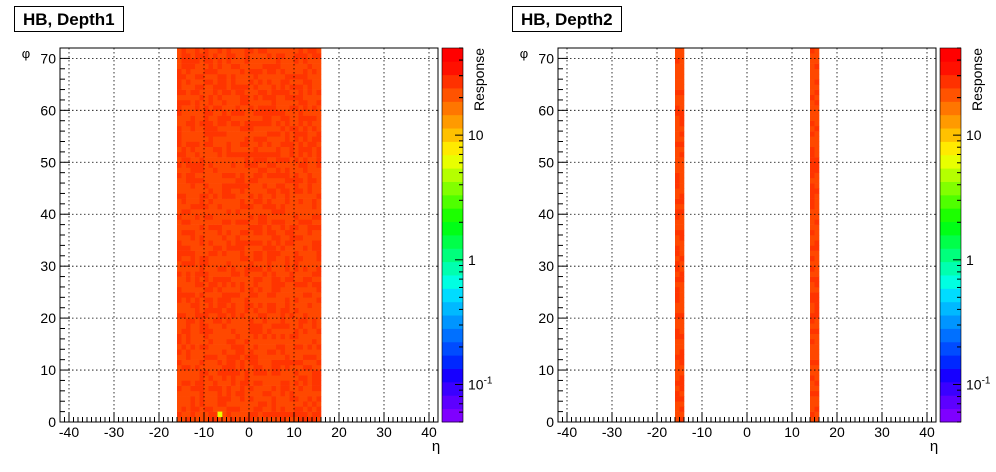 The height and width of the screenshot is (472, 996). What do you see at coordinates (69, 432) in the screenshot?
I see `x-tick-label: -40` at bounding box center [69, 432].